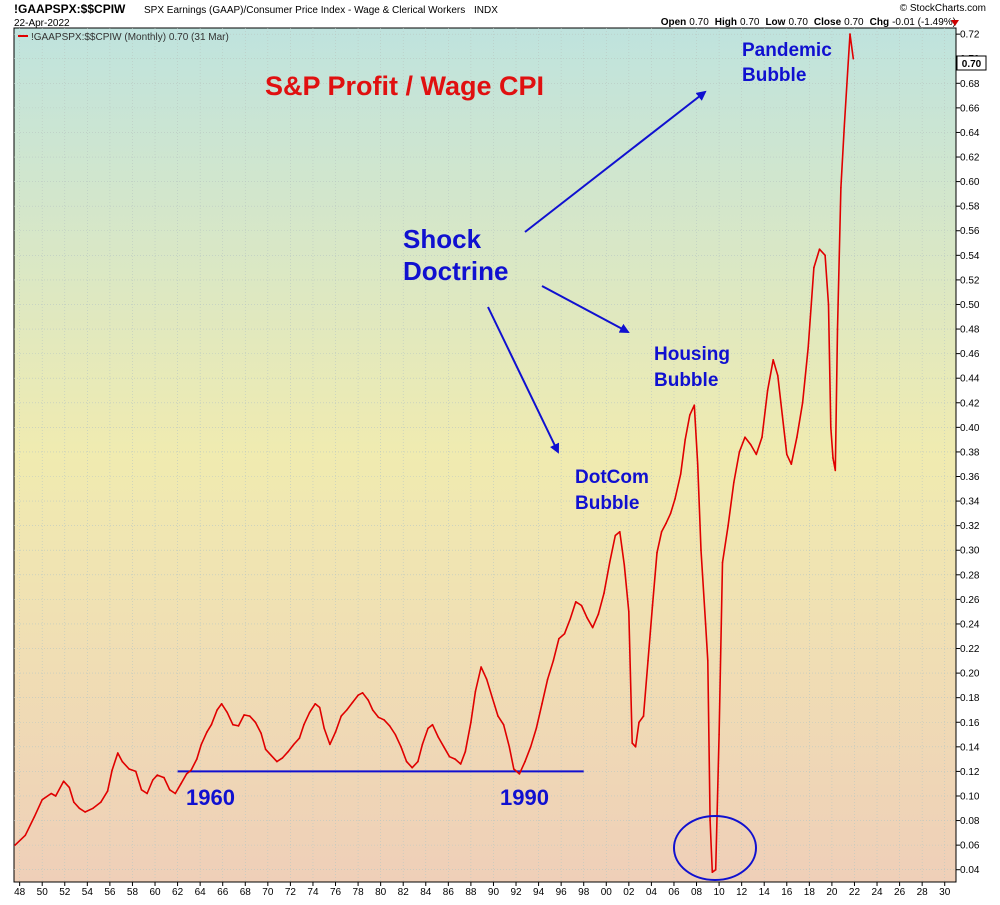 This screenshot has width=1000, height=905. Describe the element at coordinates (877, 892) in the screenshot. I see `x-tick-label: 24` at that location.